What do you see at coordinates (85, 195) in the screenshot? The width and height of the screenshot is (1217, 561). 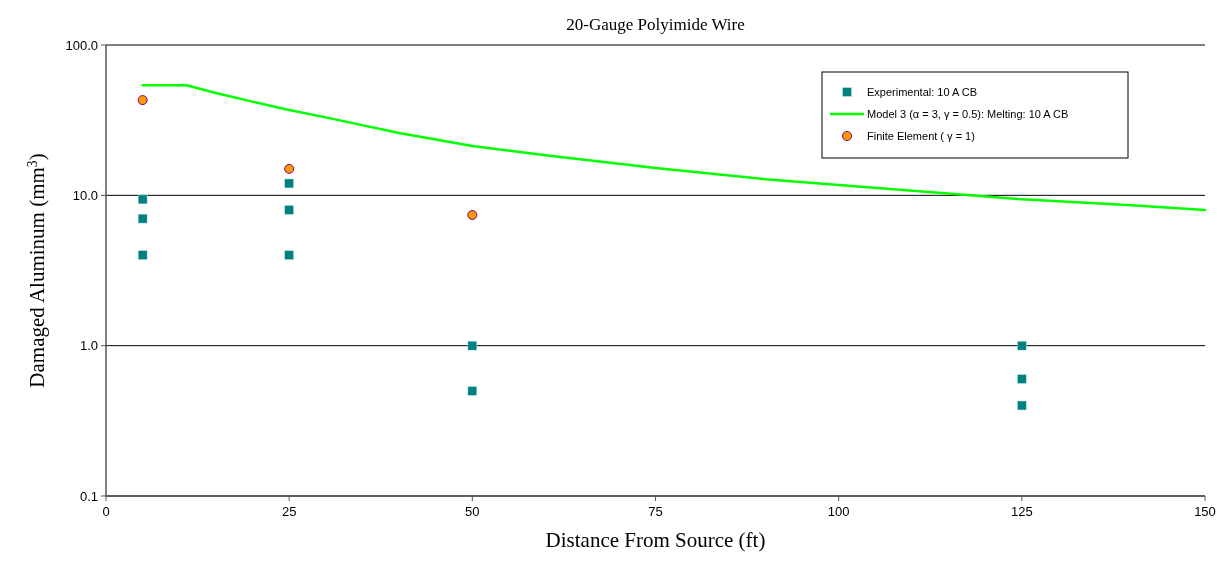 I see `y-tick-label: 10.0` at bounding box center [85, 195].